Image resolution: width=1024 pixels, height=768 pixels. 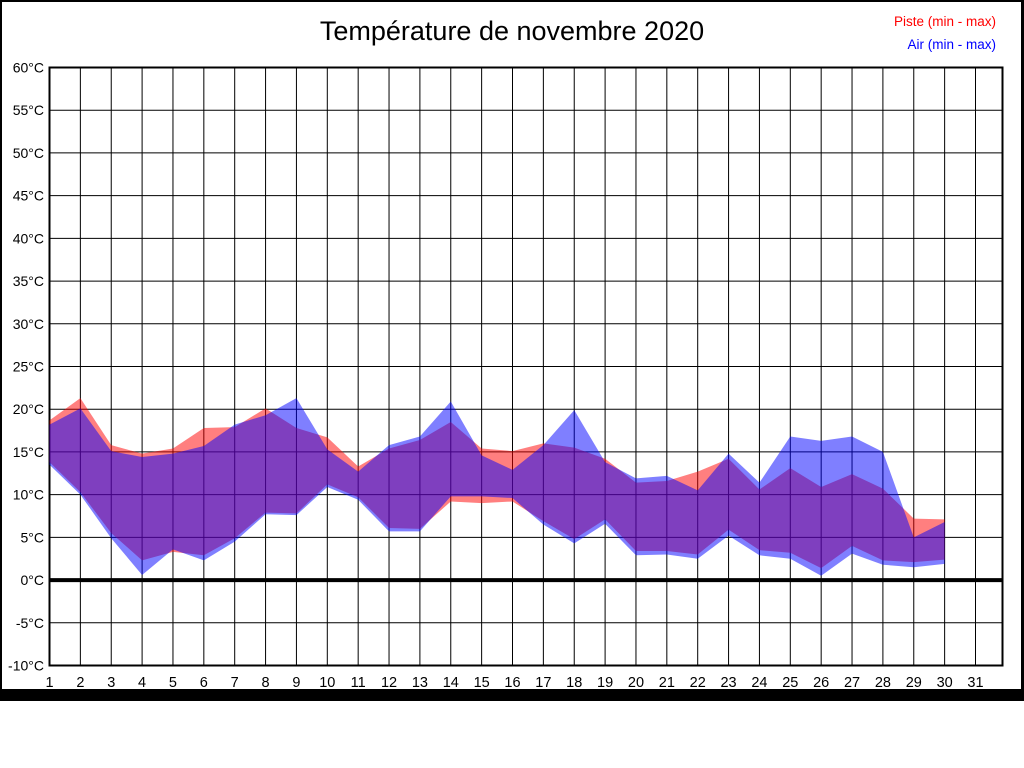 I want to click on x-axis-tick-label: 16, so click(x=512, y=683).